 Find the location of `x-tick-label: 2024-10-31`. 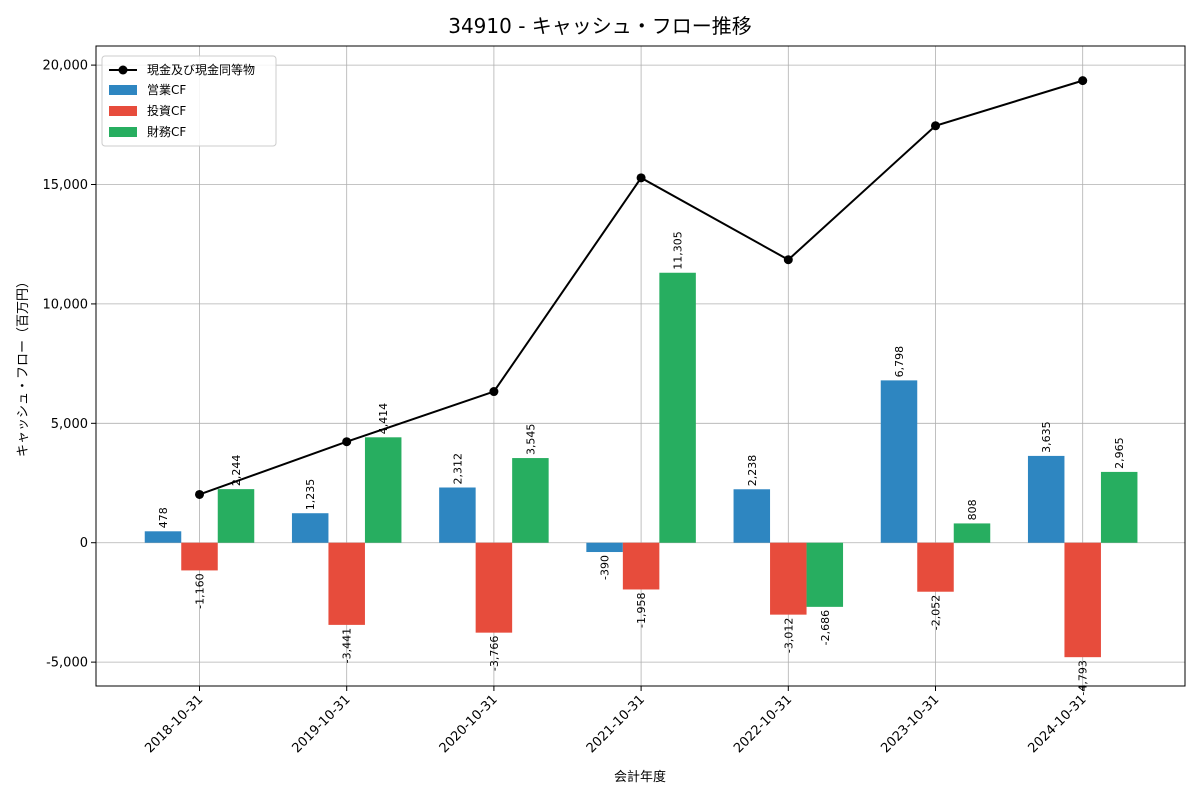

x-tick-label: 2024-10-31 is located at coordinates (1057, 724).